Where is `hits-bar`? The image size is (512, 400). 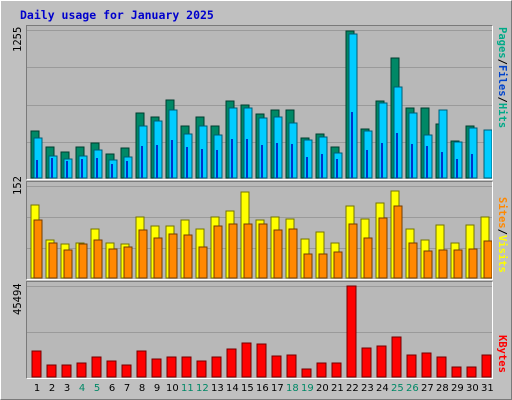 hits-bar is located at coordinates (487, 154).